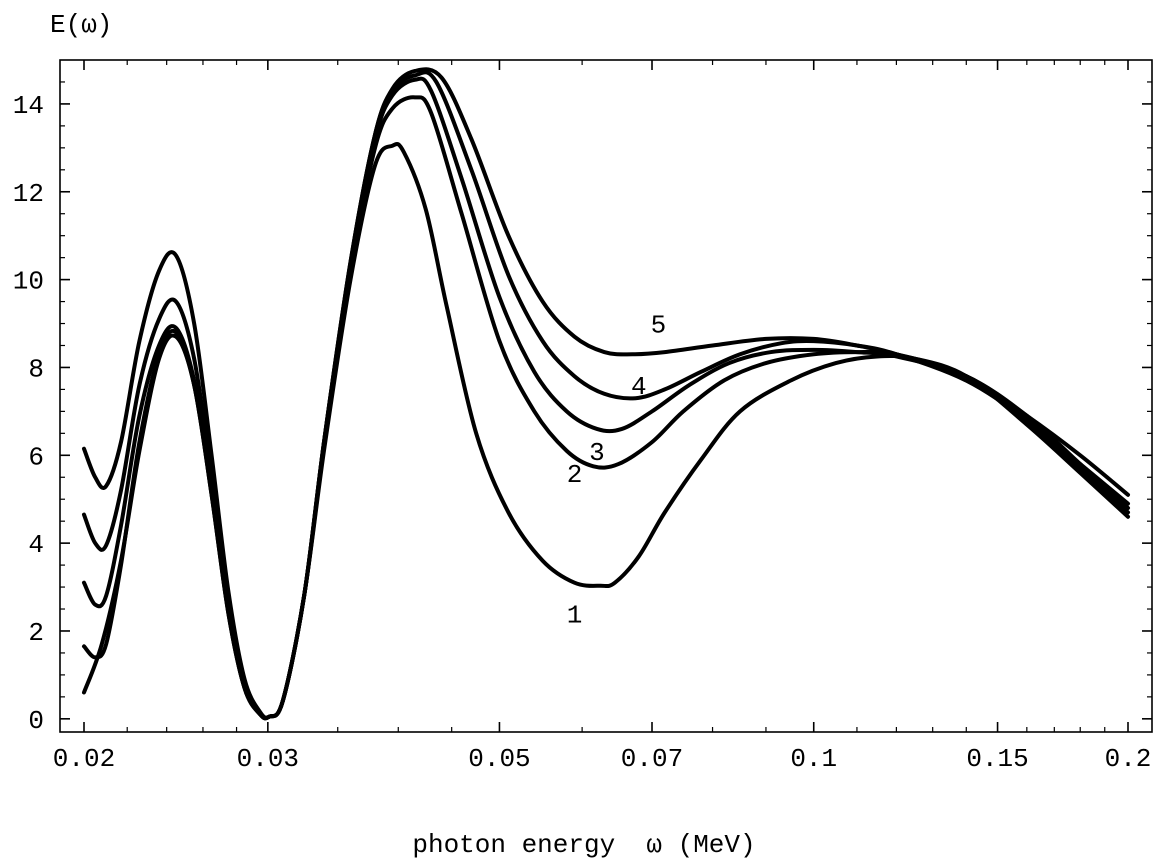  I want to click on x-tick-label: 0.2, so click(1128, 759).